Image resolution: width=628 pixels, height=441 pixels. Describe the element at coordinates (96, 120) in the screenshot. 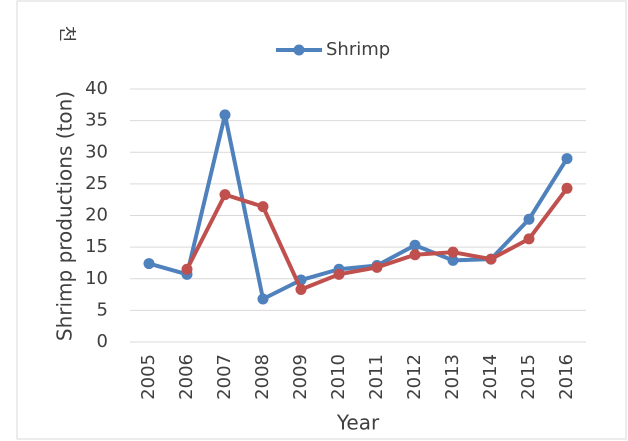

I see `y-tick-label: 35` at that location.